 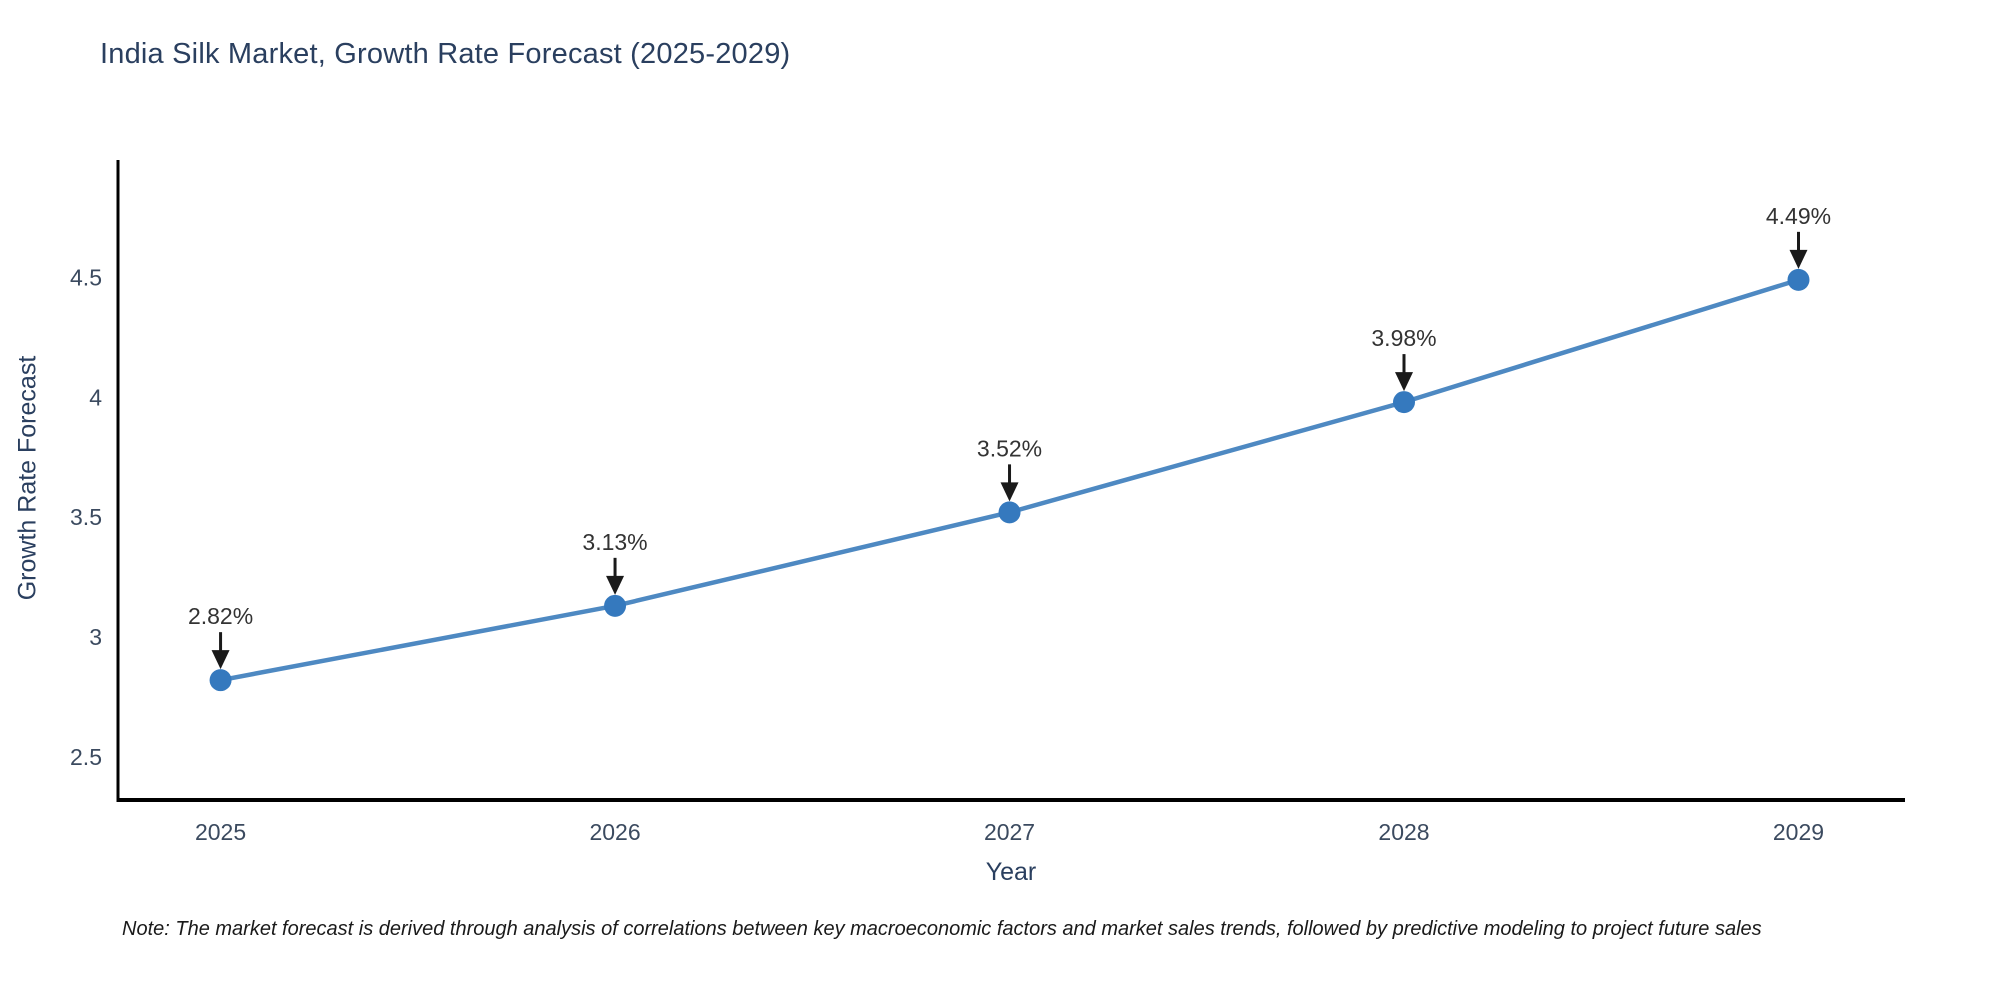 What do you see at coordinates (220, 832) in the screenshot?
I see `x-tick-label: 2025` at bounding box center [220, 832].